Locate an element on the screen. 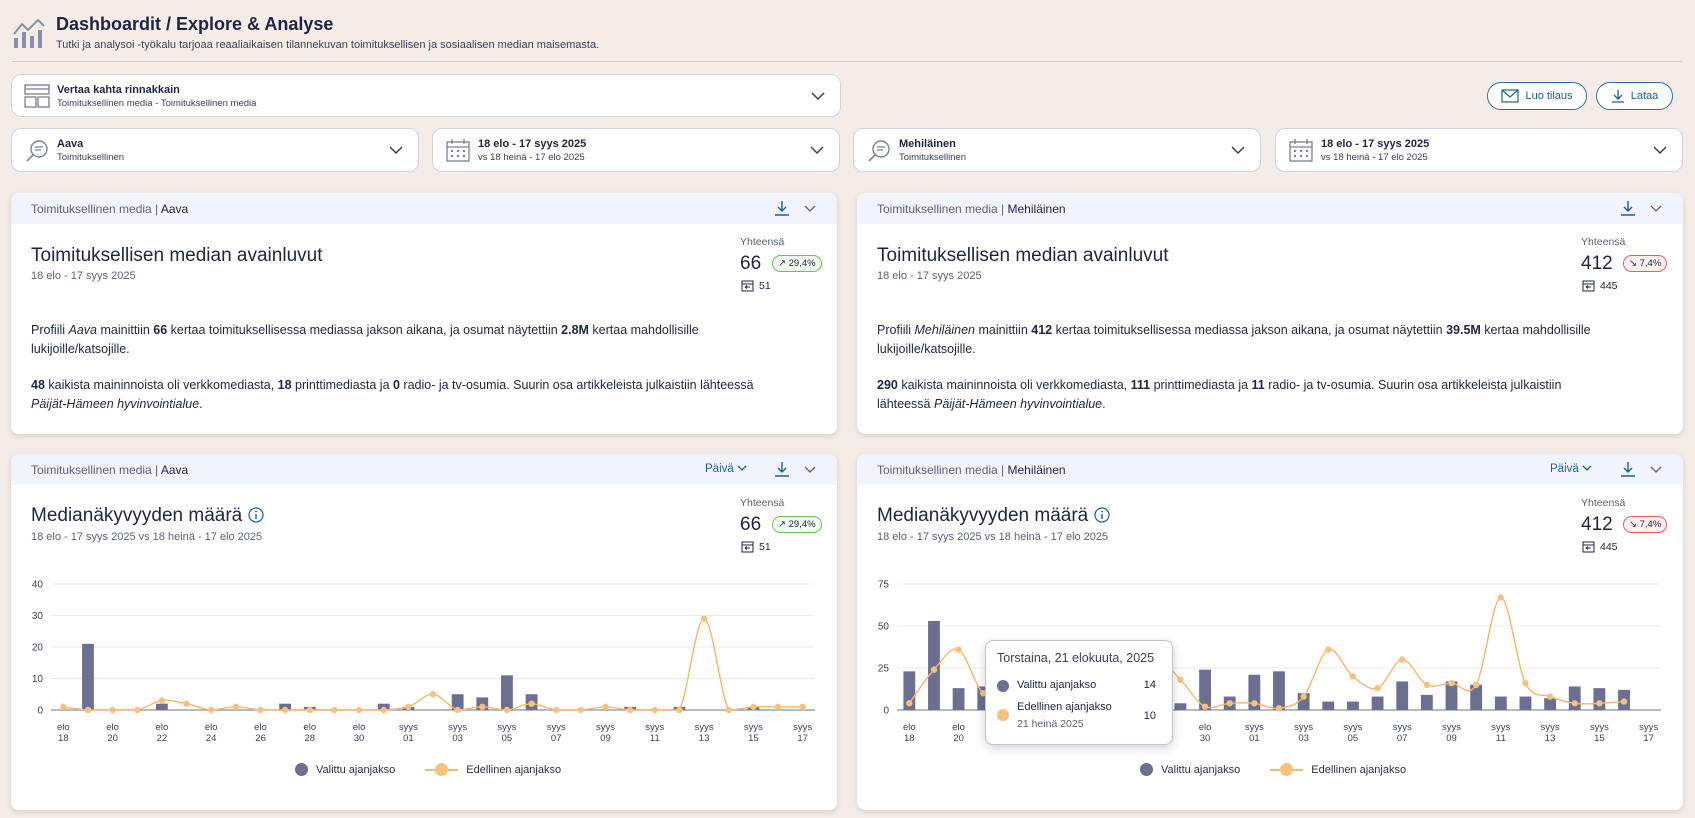 The height and width of the screenshot is (818, 1695). legend-previous-label: Edellinen ajanjakso is located at coordinates (514, 769).